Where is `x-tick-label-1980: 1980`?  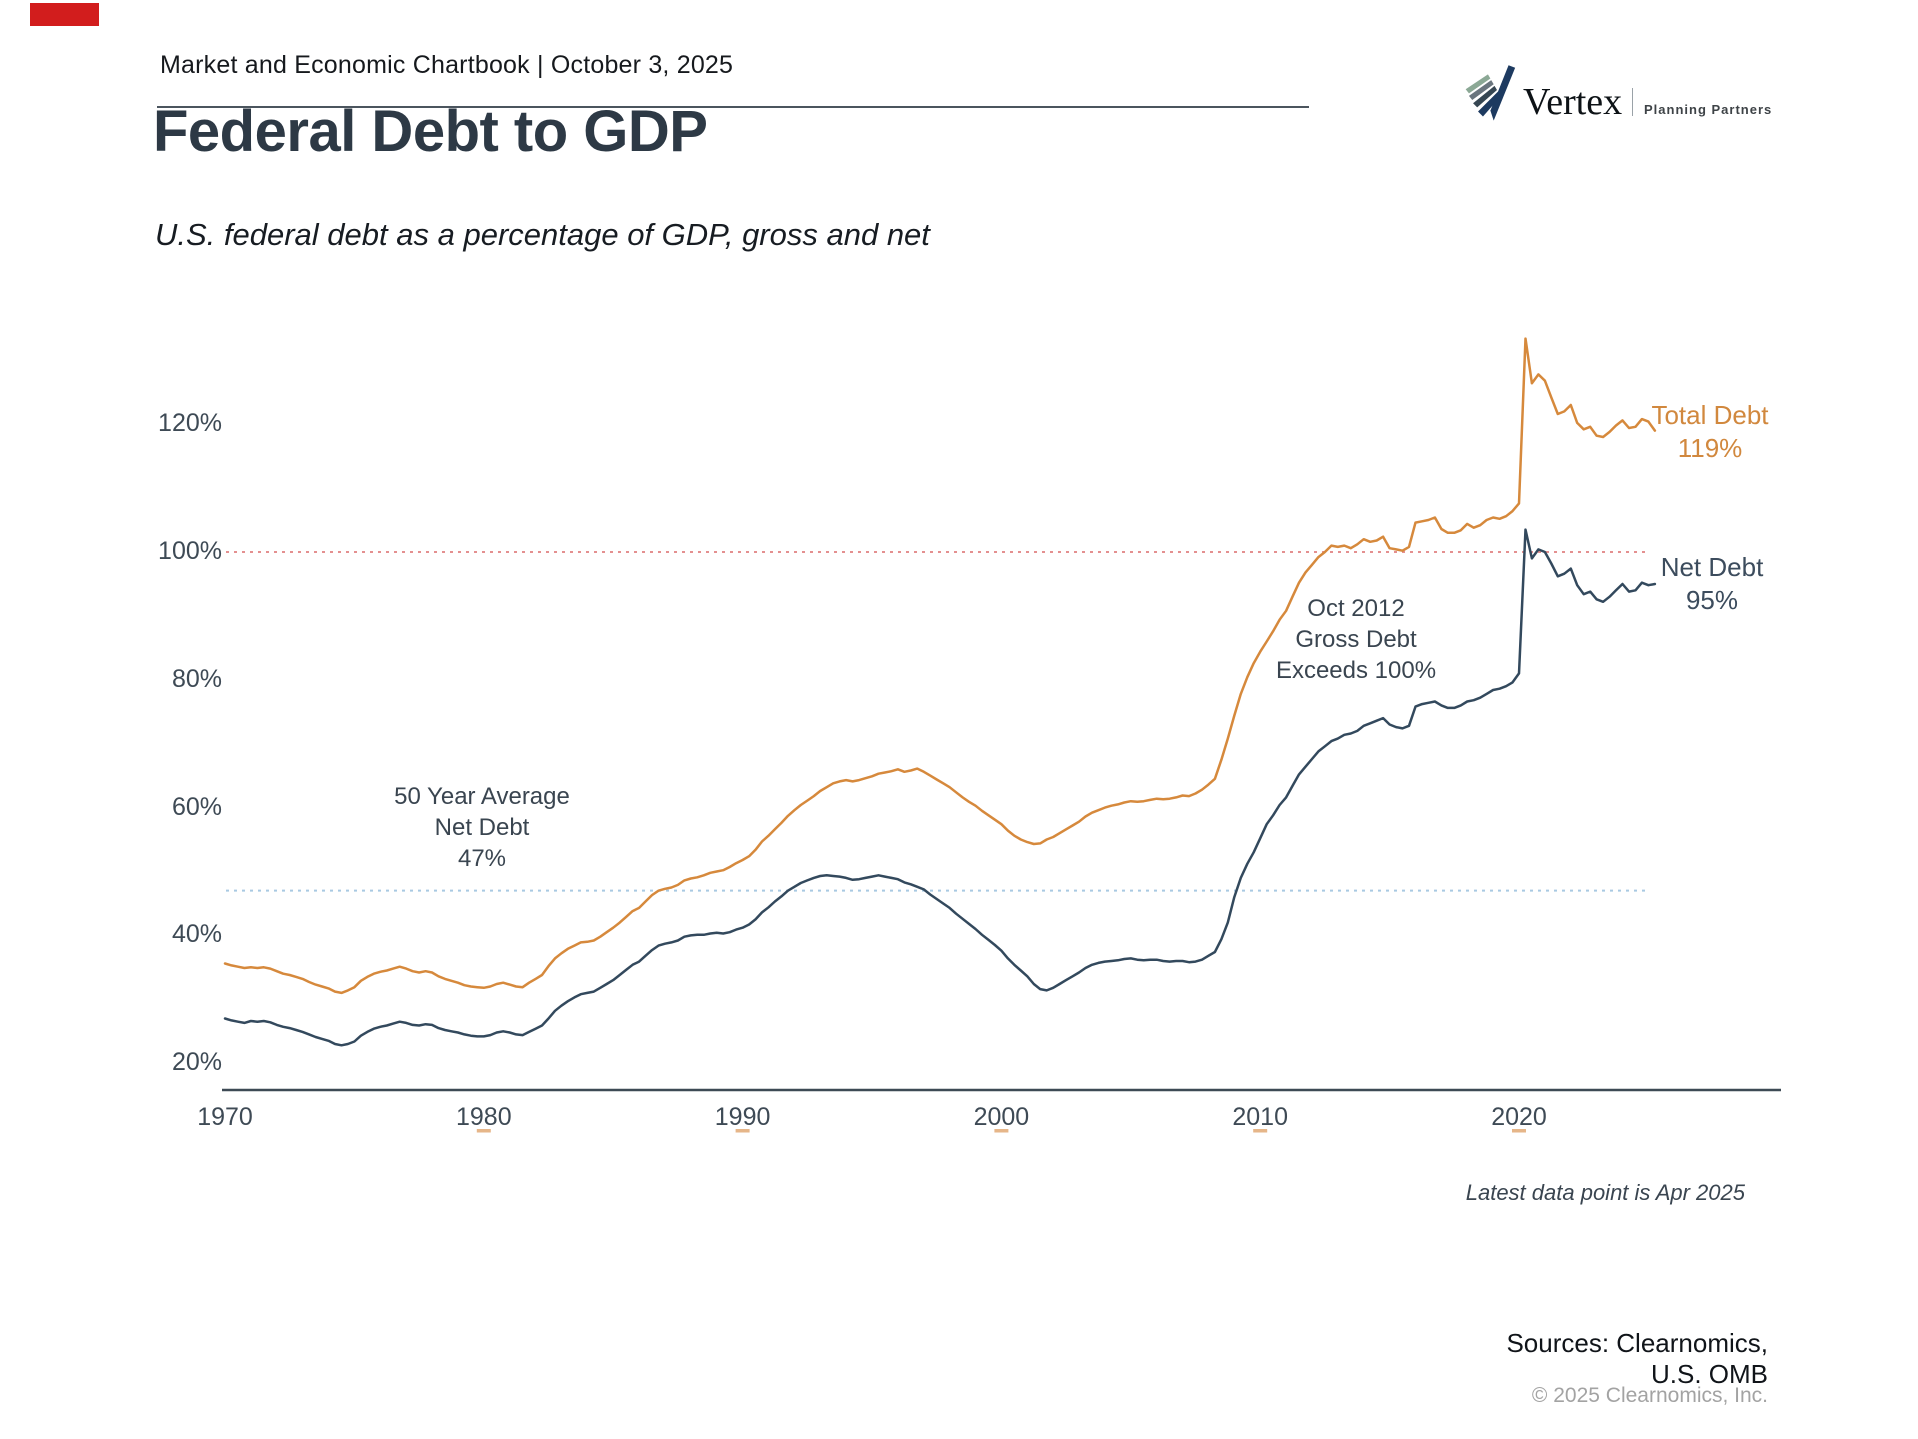
x-tick-label-1980: 1980 is located at coordinates (483, 1117).